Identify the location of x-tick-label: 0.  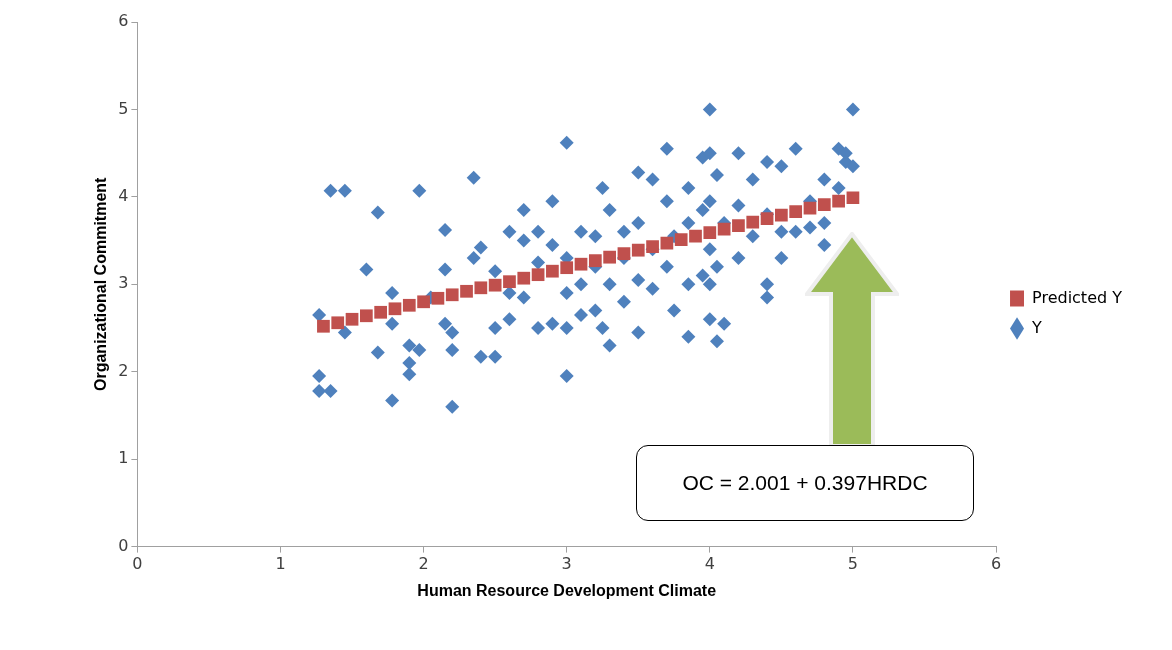
(137, 564).